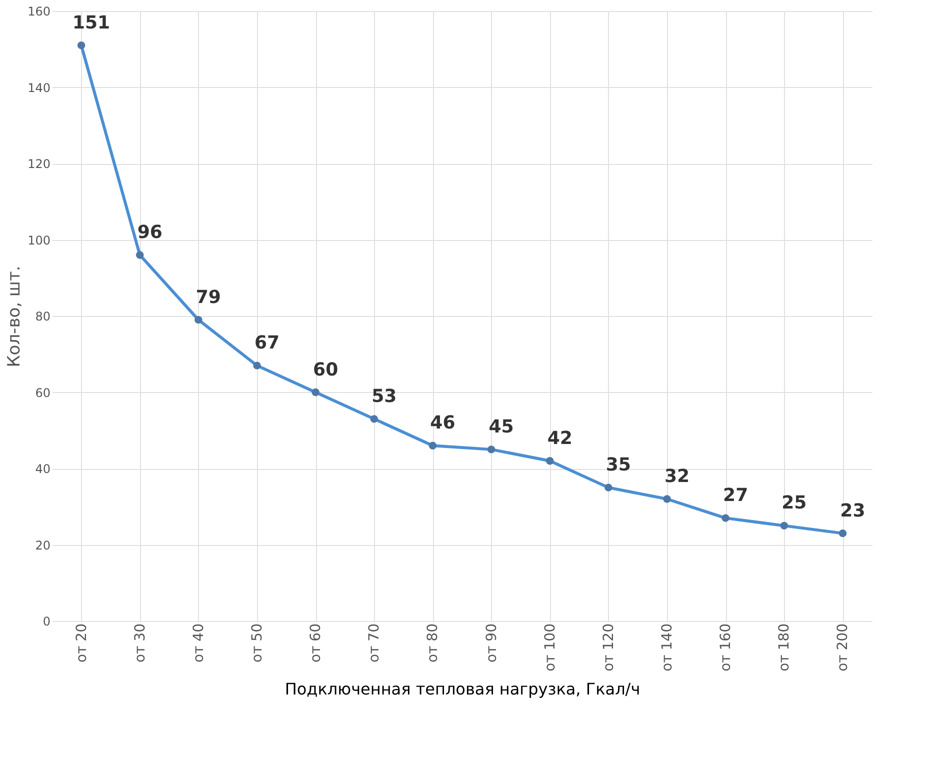  I want to click on y-tick-label: 60, so click(42, 393).